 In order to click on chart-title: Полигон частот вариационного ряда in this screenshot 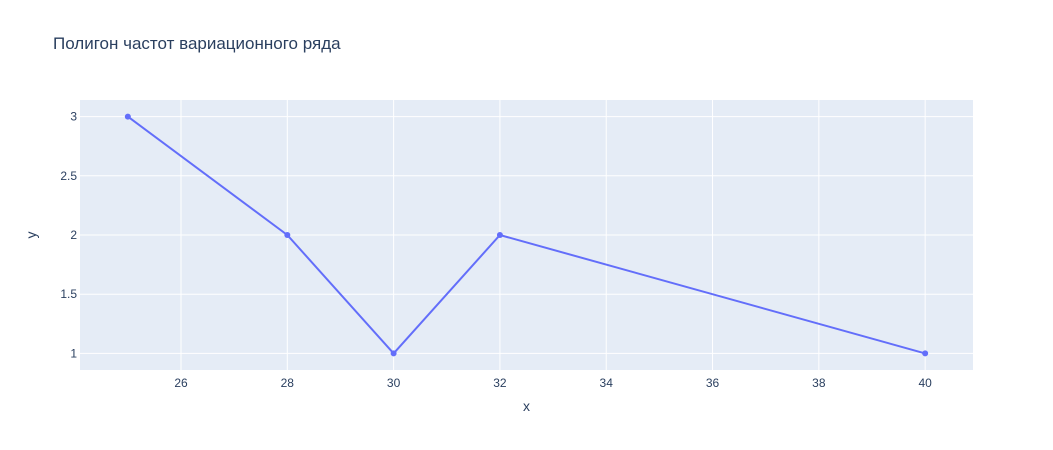, I will do `click(197, 43)`.